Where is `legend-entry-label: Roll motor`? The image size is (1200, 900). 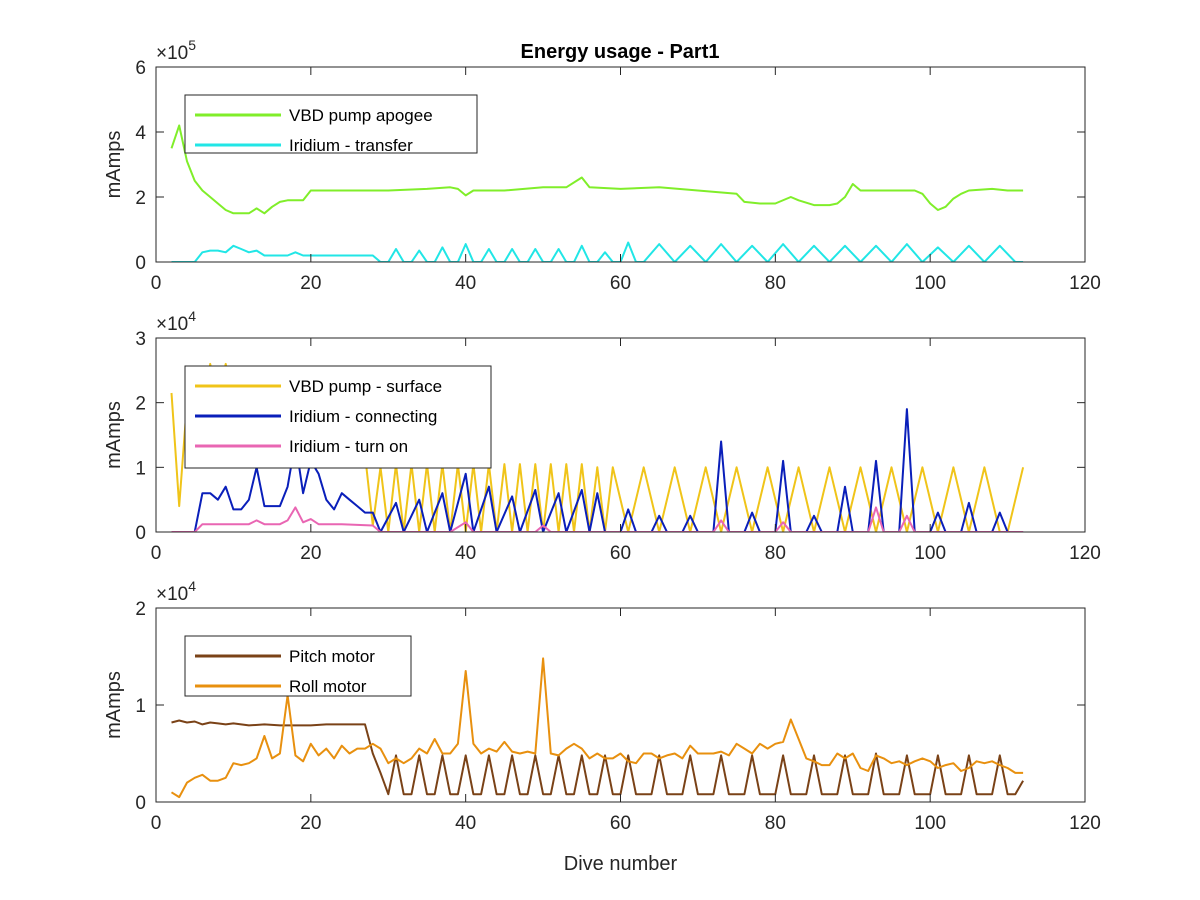 legend-entry-label: Roll motor is located at coordinates (328, 686).